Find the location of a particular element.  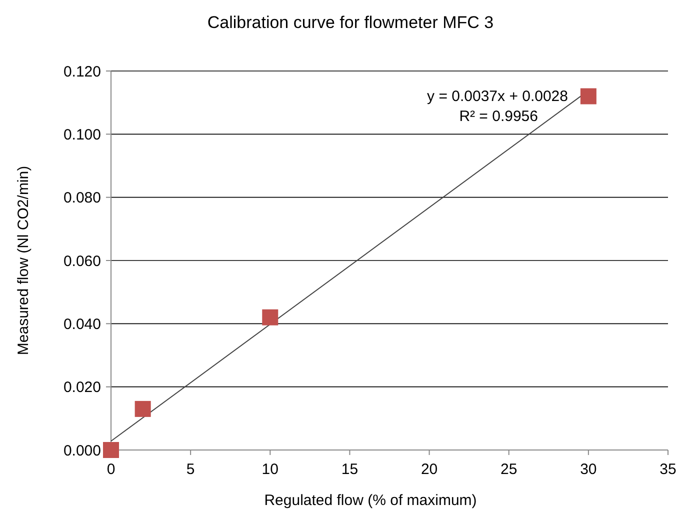

y-tick-label: 0.080 is located at coordinates (82, 198).